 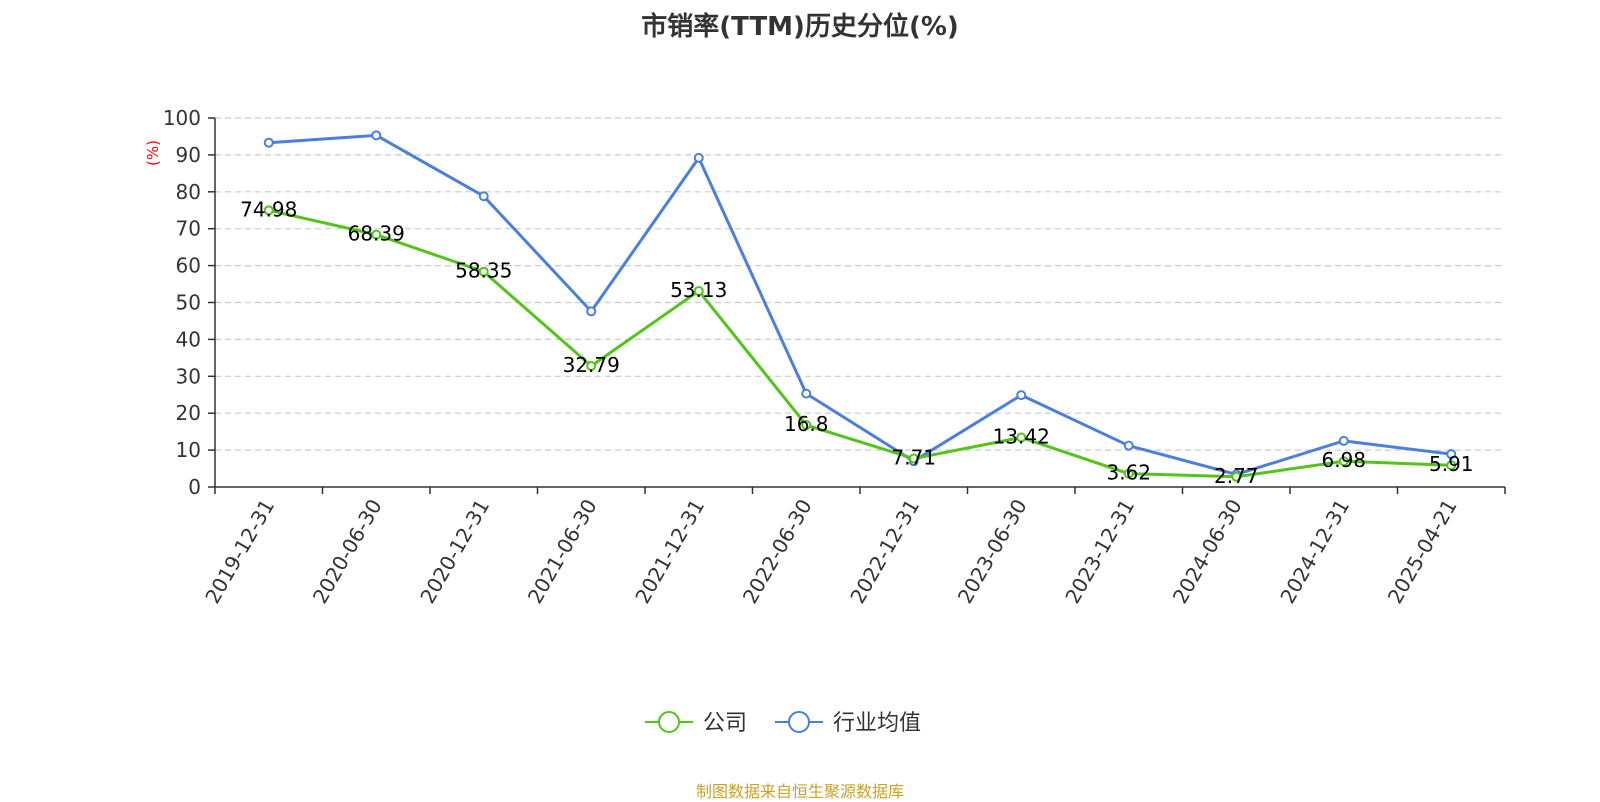 What do you see at coordinates (992, 551) in the screenshot?
I see `x-tick-label: 2023-06-30` at bounding box center [992, 551].